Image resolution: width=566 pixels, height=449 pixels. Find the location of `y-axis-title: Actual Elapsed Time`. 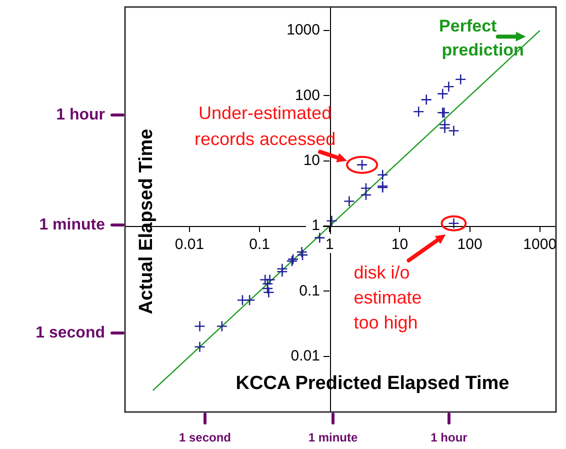

y-axis-title: Actual Elapsed Time is located at coordinates (147, 221).